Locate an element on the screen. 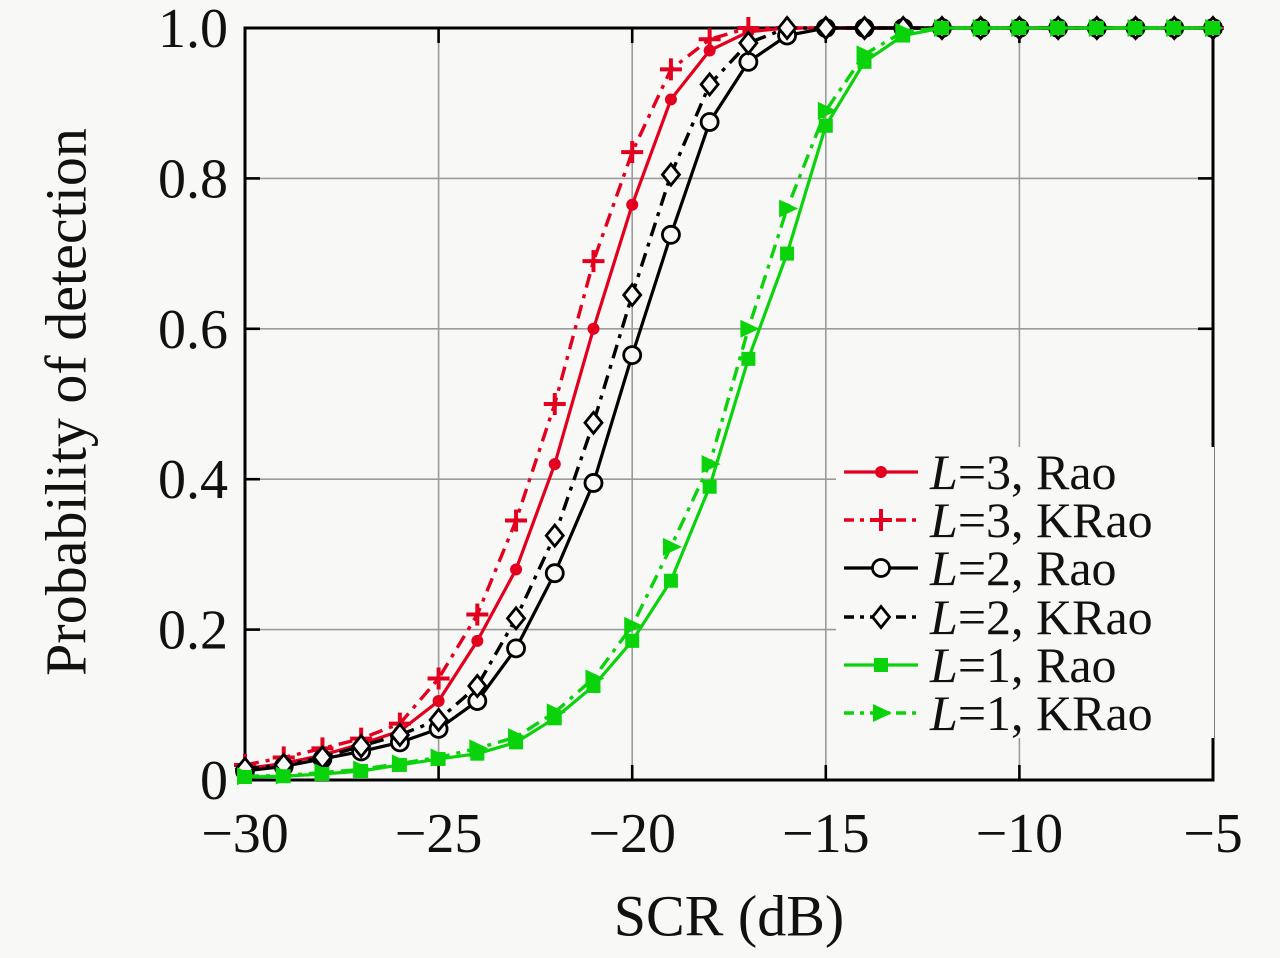  x-axis-label: SCR (dB) is located at coordinates (729, 916).